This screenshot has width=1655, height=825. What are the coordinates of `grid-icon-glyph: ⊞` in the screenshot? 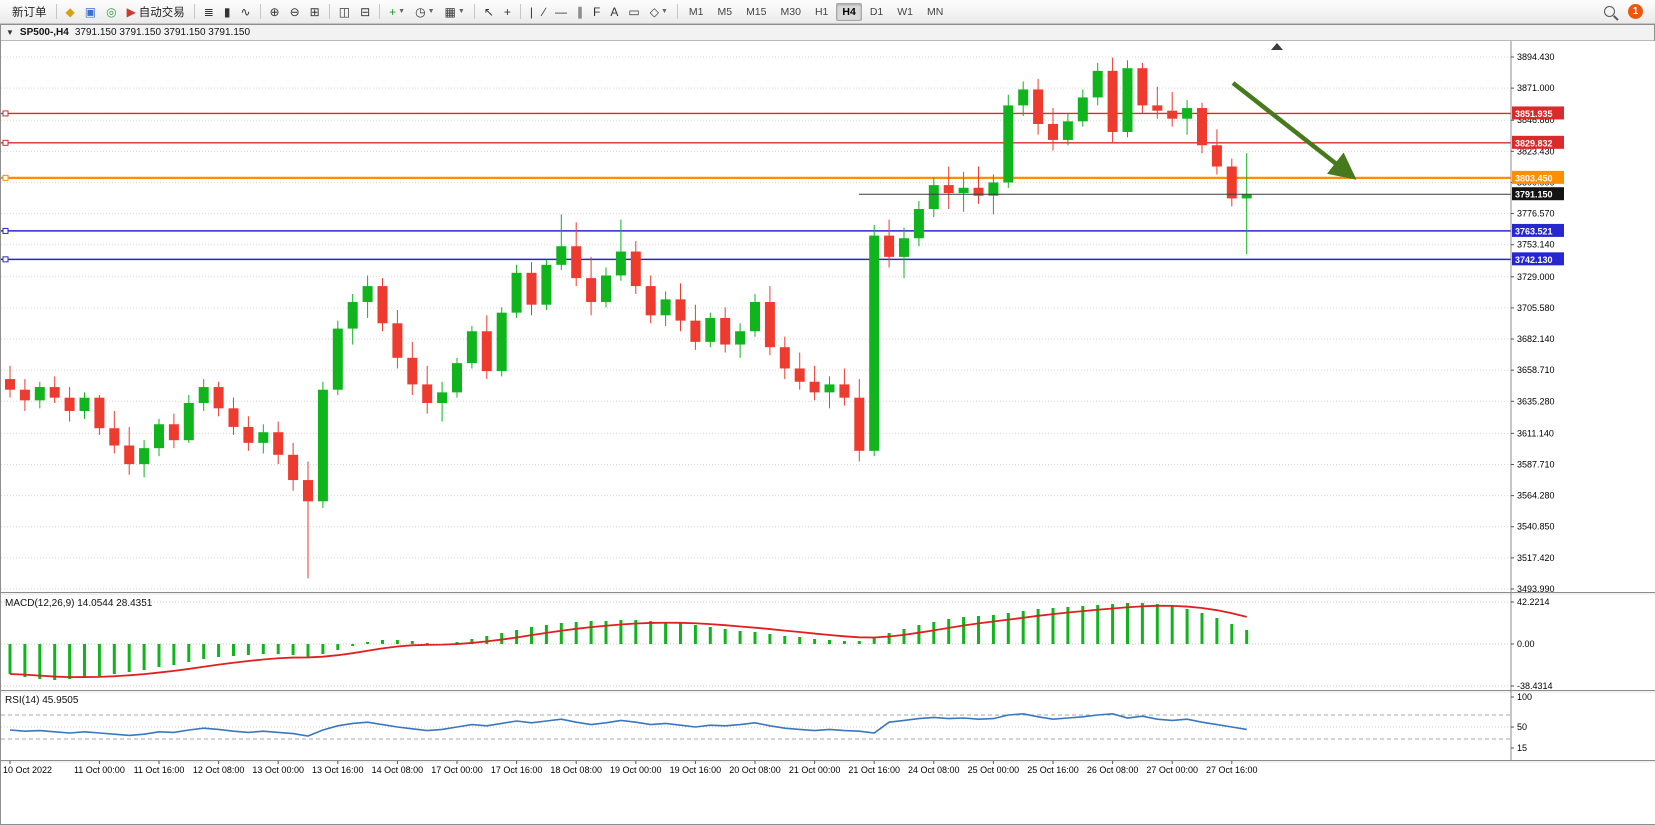 It's located at (314, 11).